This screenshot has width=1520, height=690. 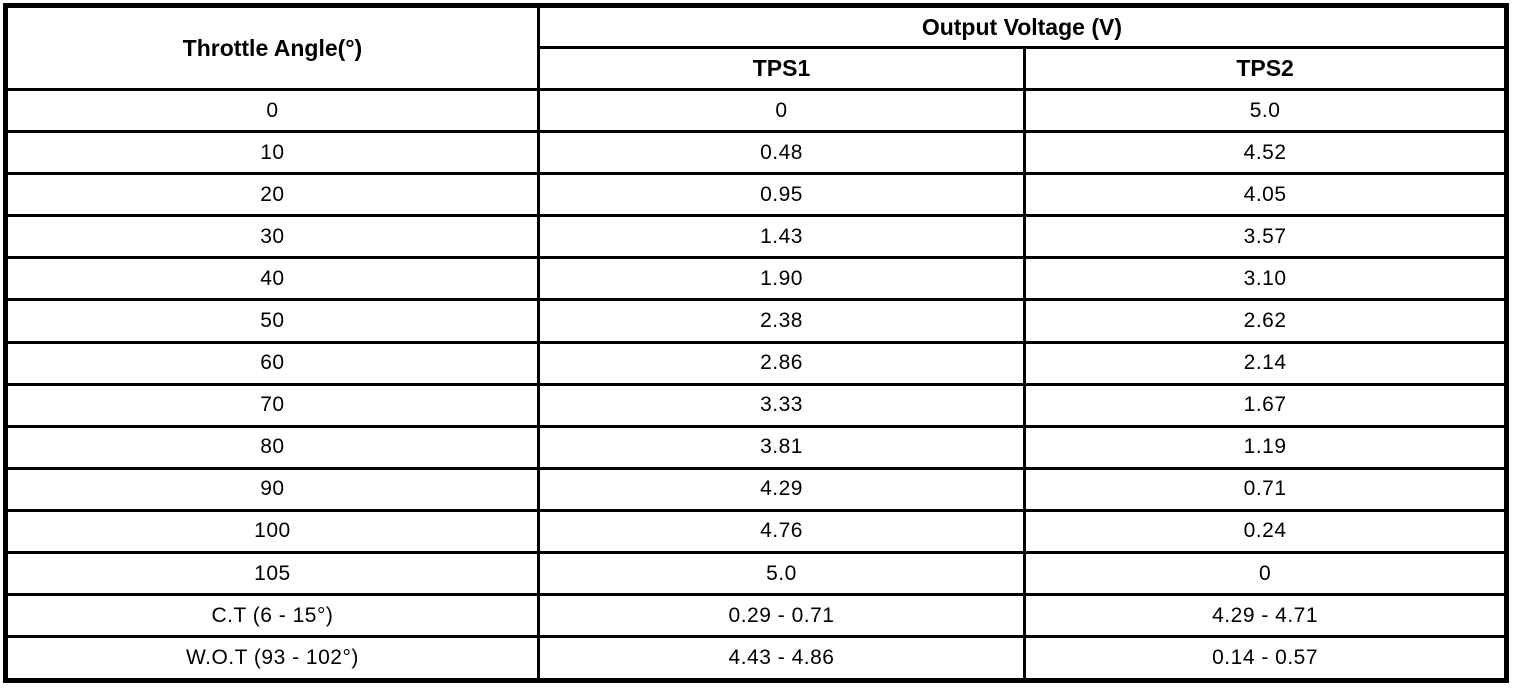 What do you see at coordinates (272, 363) in the screenshot?
I see `throttle-angle-cell: 60` at bounding box center [272, 363].